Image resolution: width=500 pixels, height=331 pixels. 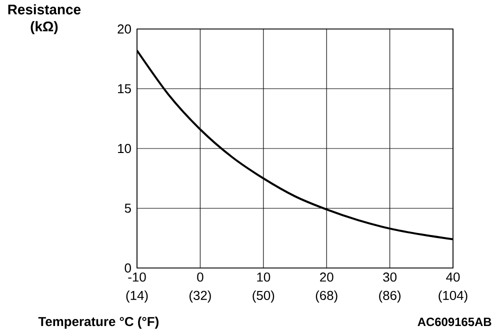 What do you see at coordinates (127, 208) in the screenshot?
I see `y-tick-label: 5` at bounding box center [127, 208].